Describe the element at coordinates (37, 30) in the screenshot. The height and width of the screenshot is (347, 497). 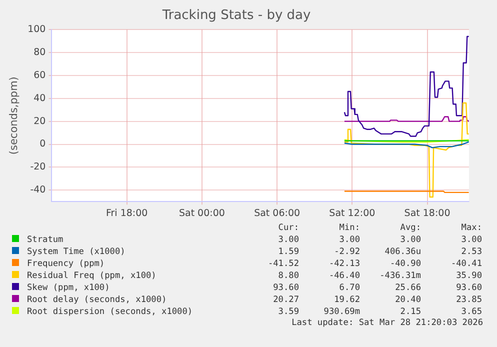
I see `y-tick-label: 100` at that location.